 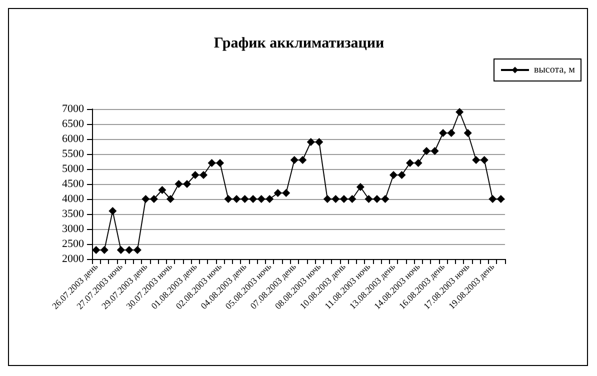 I want to click on y-tick-label: 4500, so click(x=73, y=184).